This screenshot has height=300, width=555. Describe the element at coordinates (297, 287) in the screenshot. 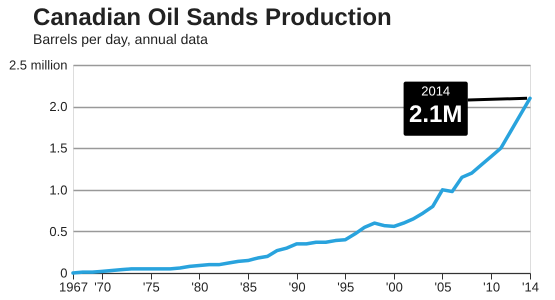

I see `x-tick-label: '90` at that location.